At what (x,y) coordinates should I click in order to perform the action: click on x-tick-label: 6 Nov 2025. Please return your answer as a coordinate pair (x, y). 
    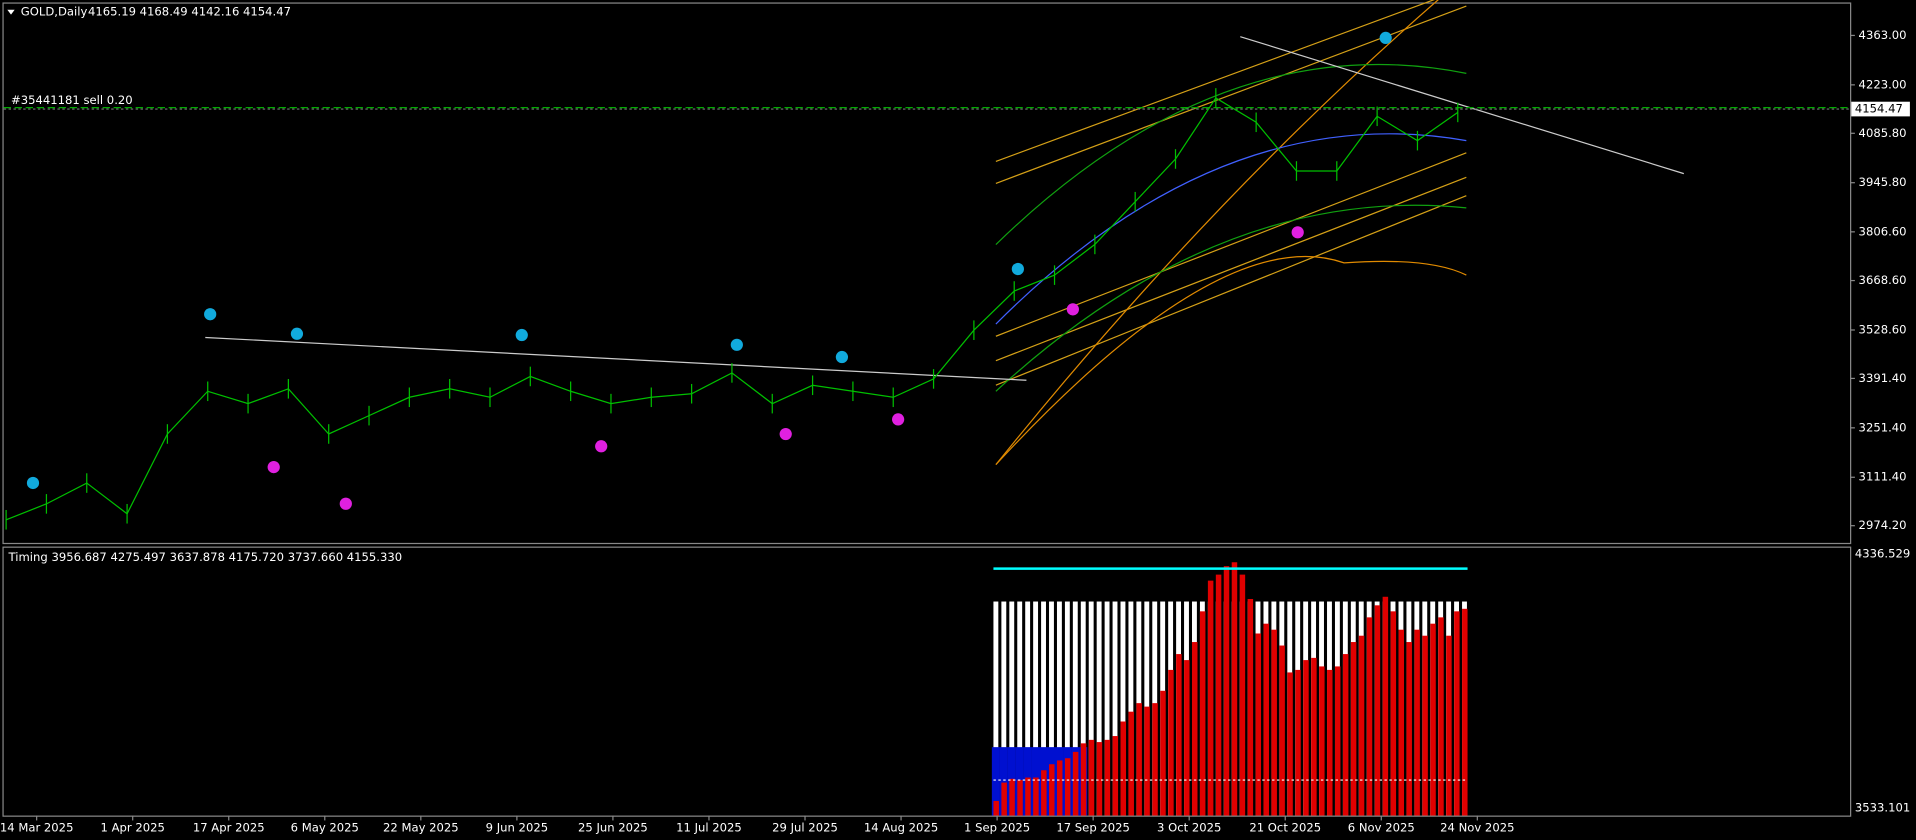
    Looking at the image, I should click on (1381, 827).